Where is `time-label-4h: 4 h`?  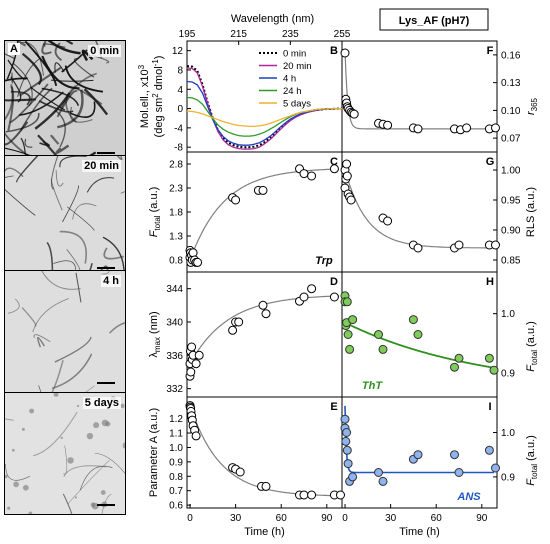
time-label-4h: 4 h is located at coordinates (111, 281).